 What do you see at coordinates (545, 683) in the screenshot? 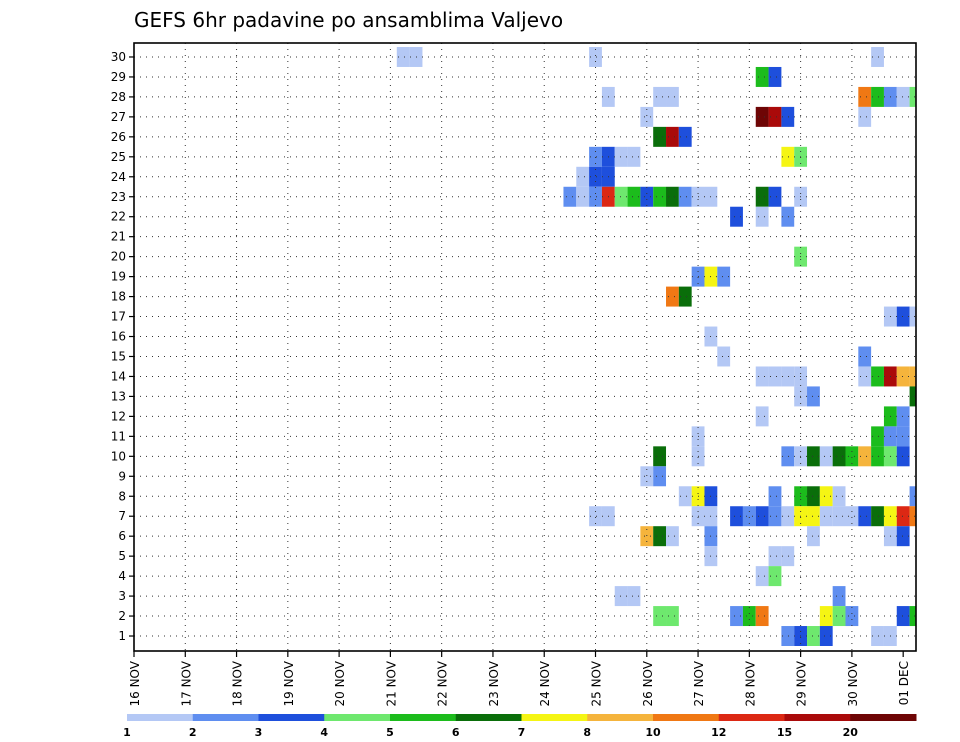
I see `x-tick-label: 24 NOV` at bounding box center [545, 683].